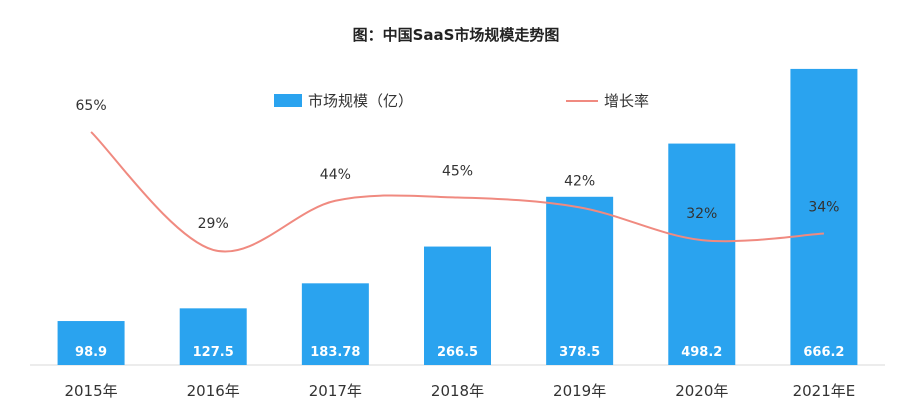 This screenshot has height=418, width=913. I want to click on x-tick-label-1: 2016年, so click(213, 391).